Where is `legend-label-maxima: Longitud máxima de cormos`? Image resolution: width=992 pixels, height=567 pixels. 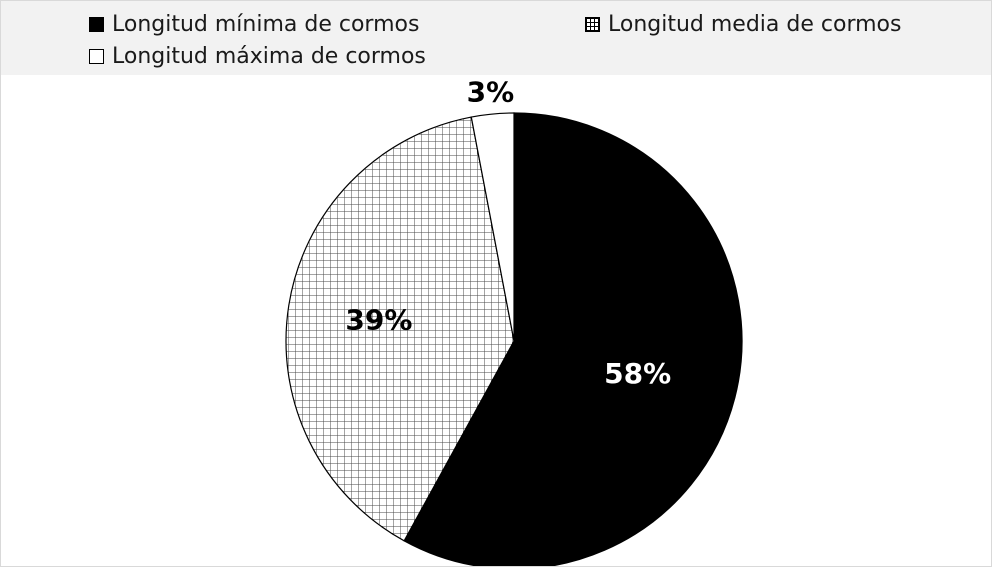 legend-label-maxima: Longitud máxima de cormos is located at coordinates (269, 56).